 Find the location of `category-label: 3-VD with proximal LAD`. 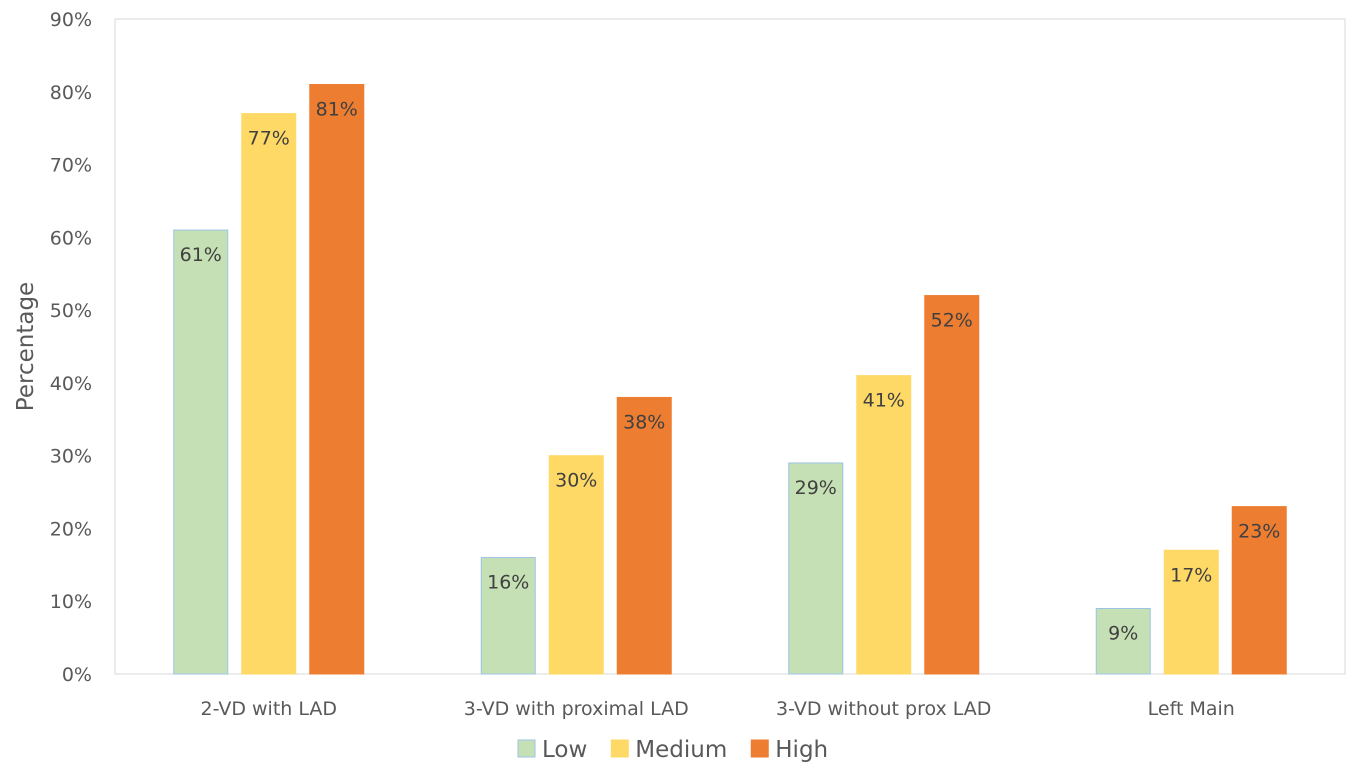

category-label: 3-VD with proximal LAD is located at coordinates (576, 709).